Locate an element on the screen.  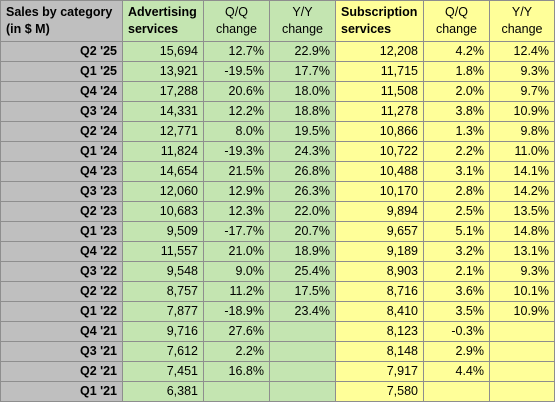
subscription-qq-cell: 5.1% is located at coordinates (456, 231).